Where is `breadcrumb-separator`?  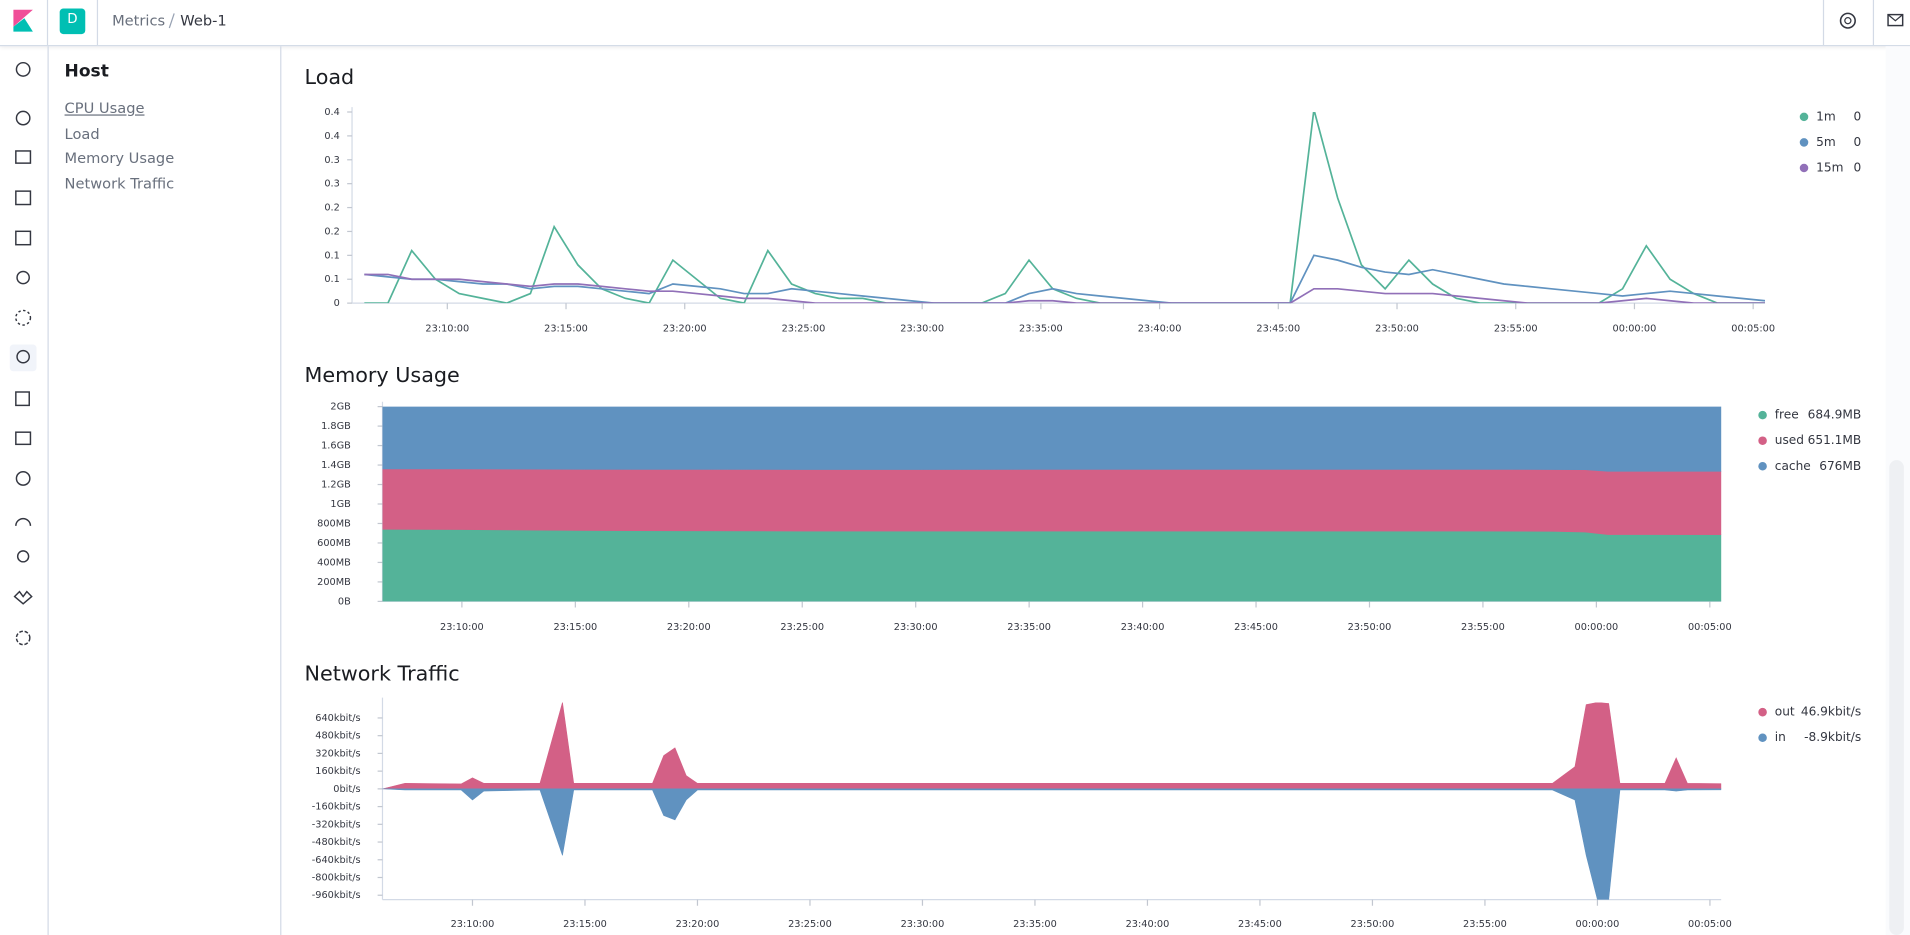 breadcrumb-separator is located at coordinates (171, 21).